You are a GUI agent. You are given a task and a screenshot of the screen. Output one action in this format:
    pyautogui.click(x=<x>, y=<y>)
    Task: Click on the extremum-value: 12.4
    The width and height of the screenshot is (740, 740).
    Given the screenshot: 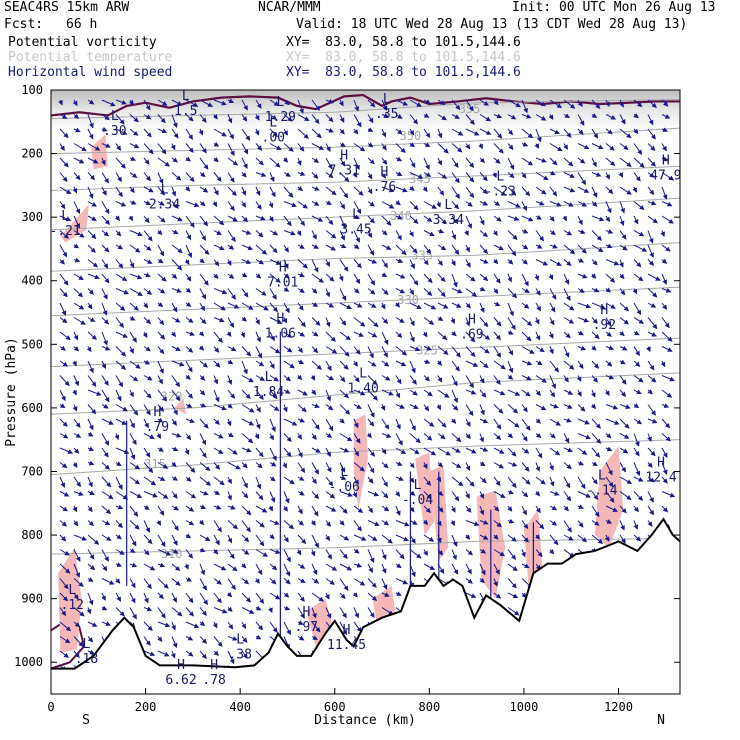 What is the action you would take?
    pyautogui.click(x=660, y=478)
    